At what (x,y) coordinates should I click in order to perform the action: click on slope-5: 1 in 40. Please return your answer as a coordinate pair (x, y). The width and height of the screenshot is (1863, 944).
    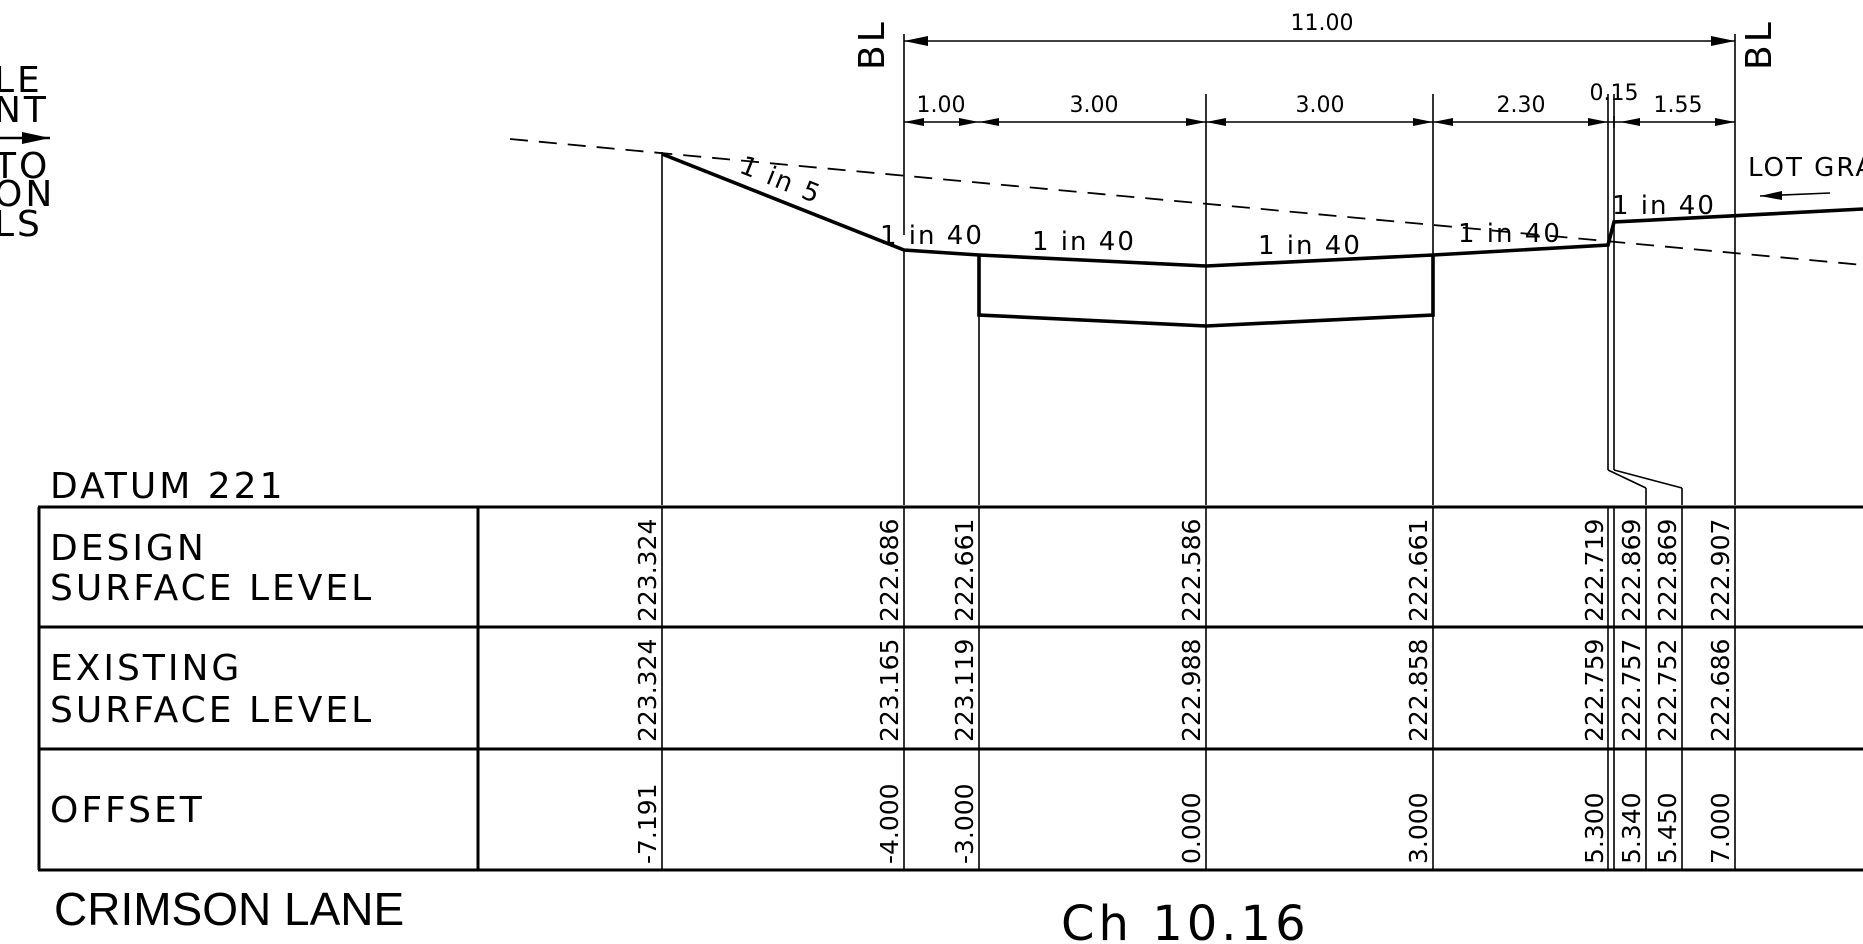
    Looking at the image, I should click on (1664, 206).